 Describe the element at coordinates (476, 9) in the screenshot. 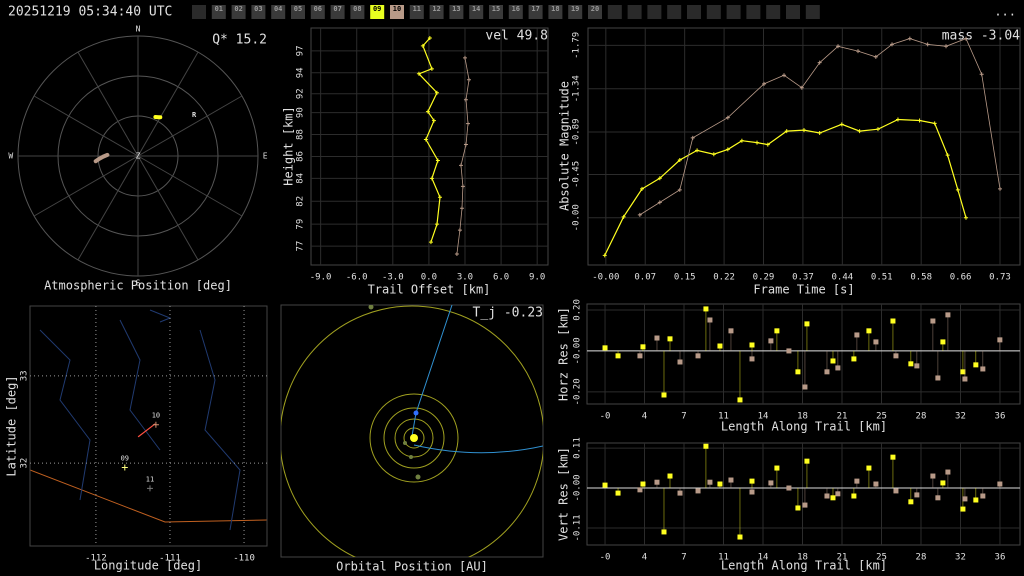

I see `camera-tab-label: 14` at that location.